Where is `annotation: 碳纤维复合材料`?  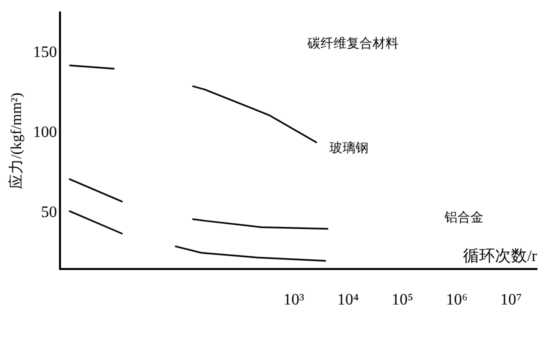
annotation: 碳纤维复合材料 is located at coordinates (352, 44).